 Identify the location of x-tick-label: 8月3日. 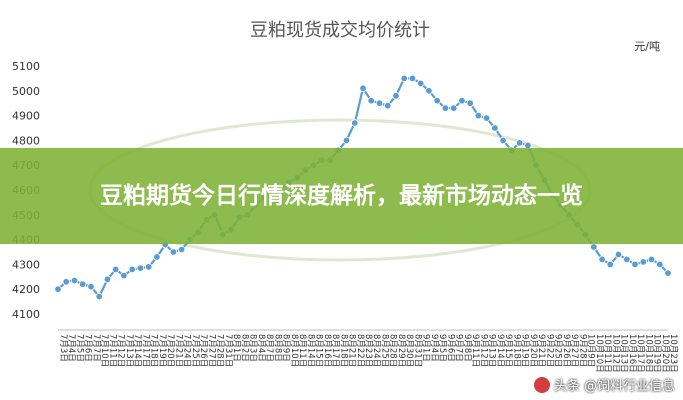
(253, 348).